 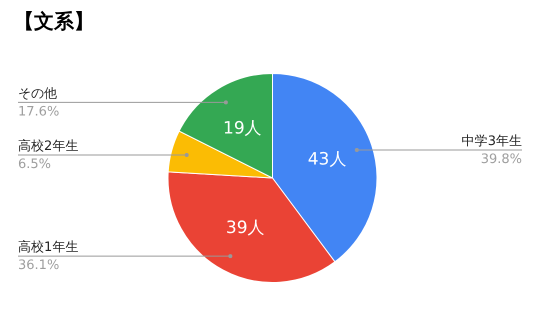 What do you see at coordinates (501, 159) in the screenshot?
I see `text: 39.8%` at bounding box center [501, 159].